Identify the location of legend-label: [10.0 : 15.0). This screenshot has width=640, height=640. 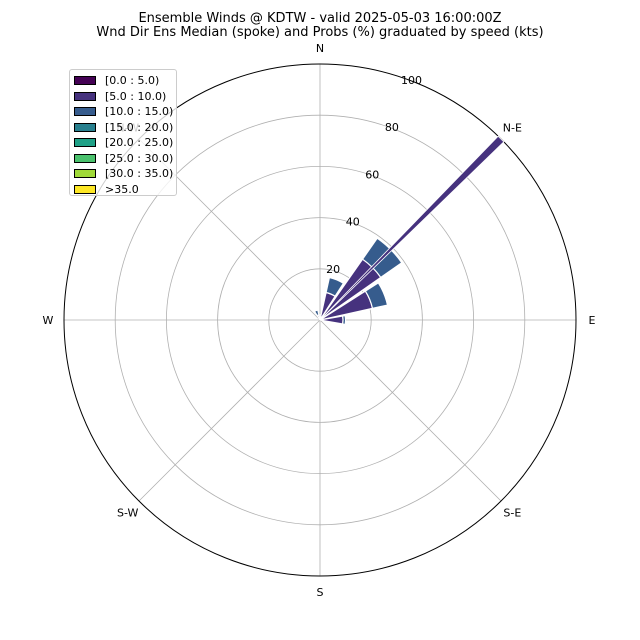
(139, 112).